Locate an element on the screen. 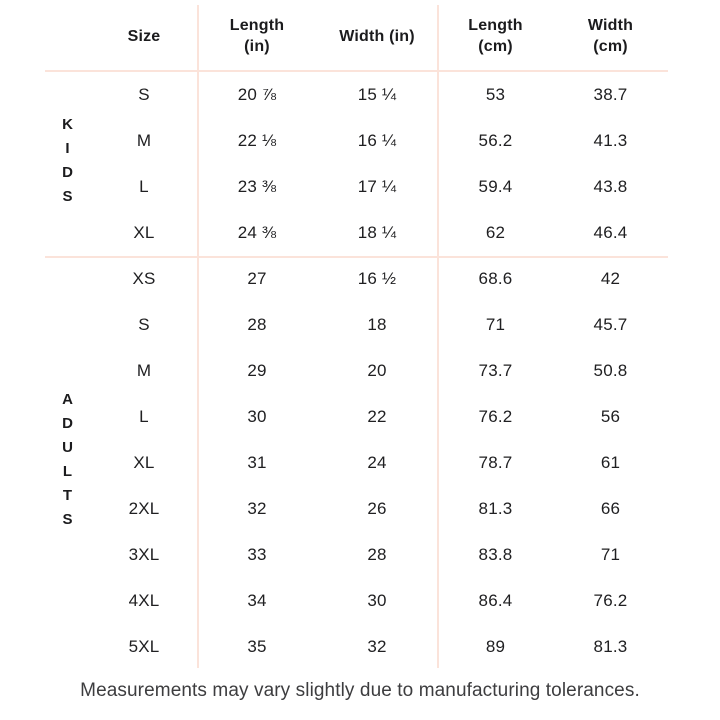 The width and height of the screenshot is (720, 720). length-cm-cell: 83.8 is located at coordinates (495, 554).